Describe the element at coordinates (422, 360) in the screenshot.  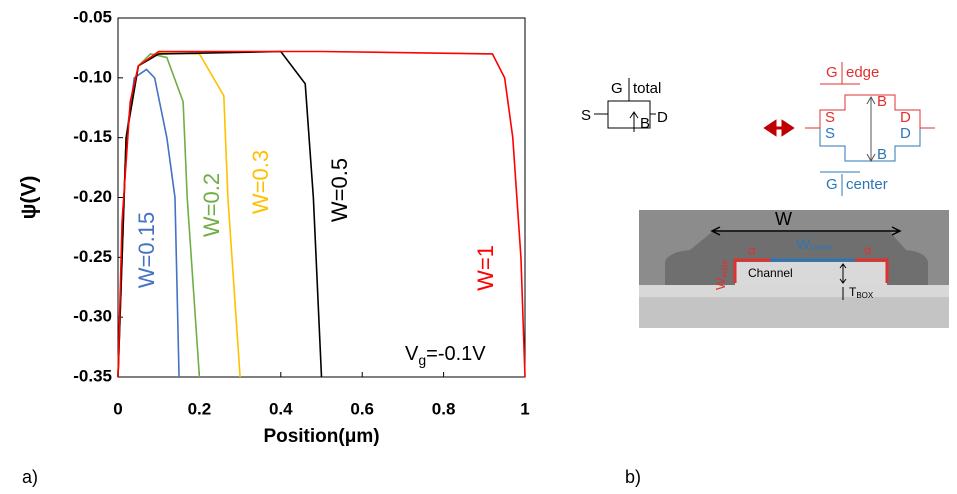
I see `annotation-text: g` at that location.